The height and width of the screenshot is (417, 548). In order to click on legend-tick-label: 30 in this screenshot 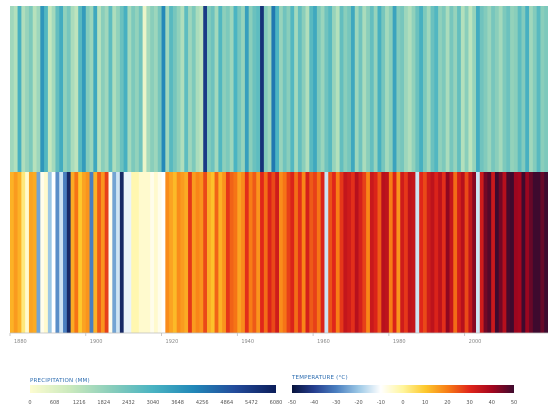, I will do `click(469, 403)`.